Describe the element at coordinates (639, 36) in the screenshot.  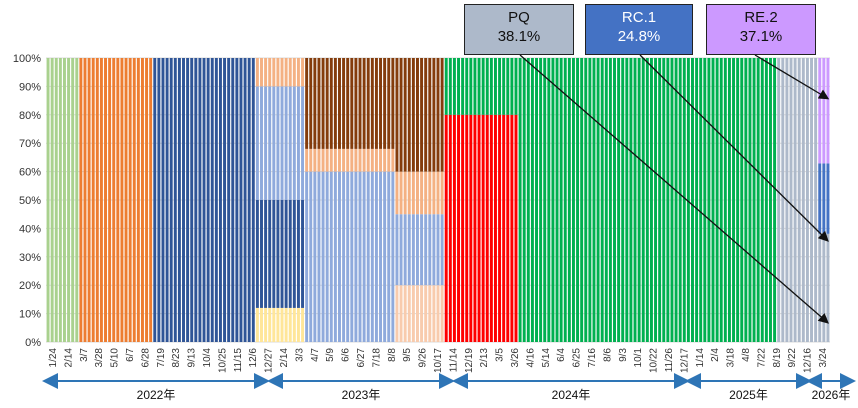
I see `callout-value: 24.8%` at that location.